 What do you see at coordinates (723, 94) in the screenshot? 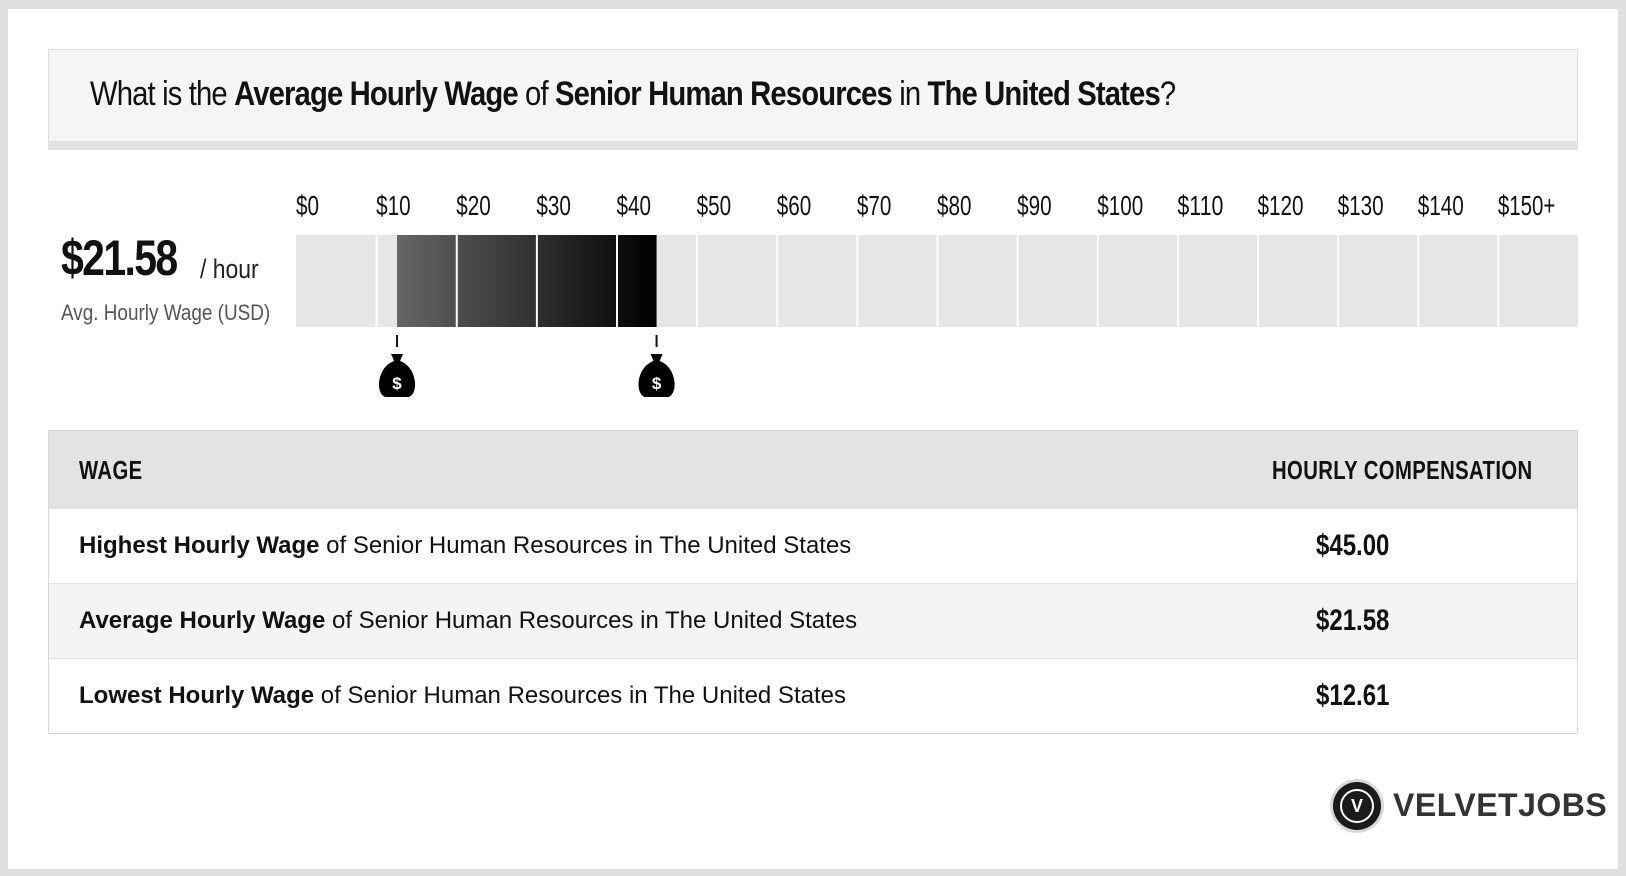
I see `title-job: Senior Human Resources` at bounding box center [723, 94].